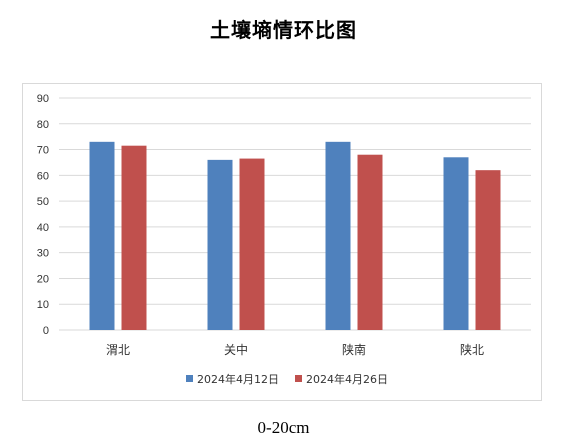  Describe the element at coordinates (118, 350) in the screenshot. I see `x-category-label: 渭北` at that location.